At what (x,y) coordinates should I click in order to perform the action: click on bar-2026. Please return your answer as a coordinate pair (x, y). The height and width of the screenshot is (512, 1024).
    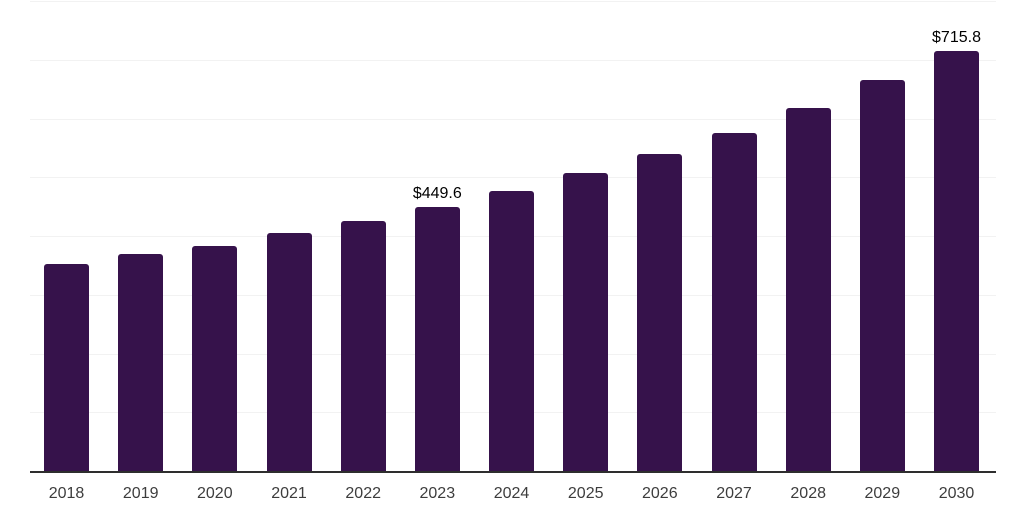
    Looking at the image, I should click on (660, 312).